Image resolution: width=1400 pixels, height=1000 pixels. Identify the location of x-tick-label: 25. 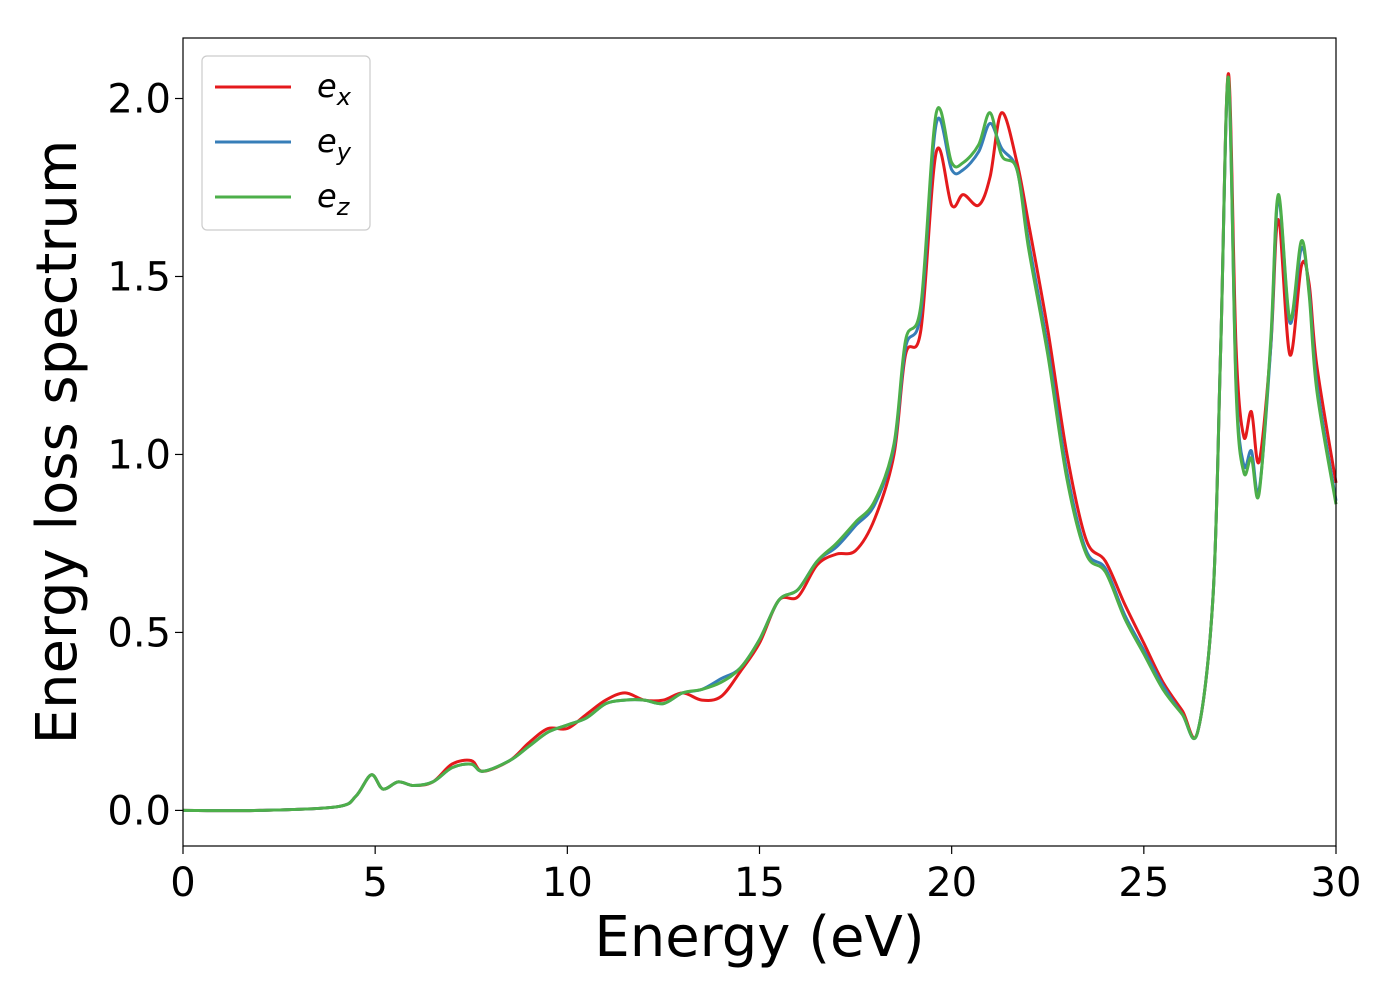
(1143, 883).